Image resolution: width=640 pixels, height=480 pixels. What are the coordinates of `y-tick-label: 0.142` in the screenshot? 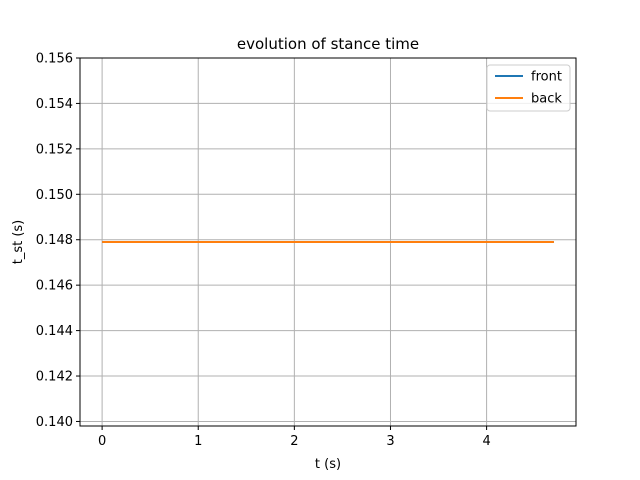 It's located at (54, 377).